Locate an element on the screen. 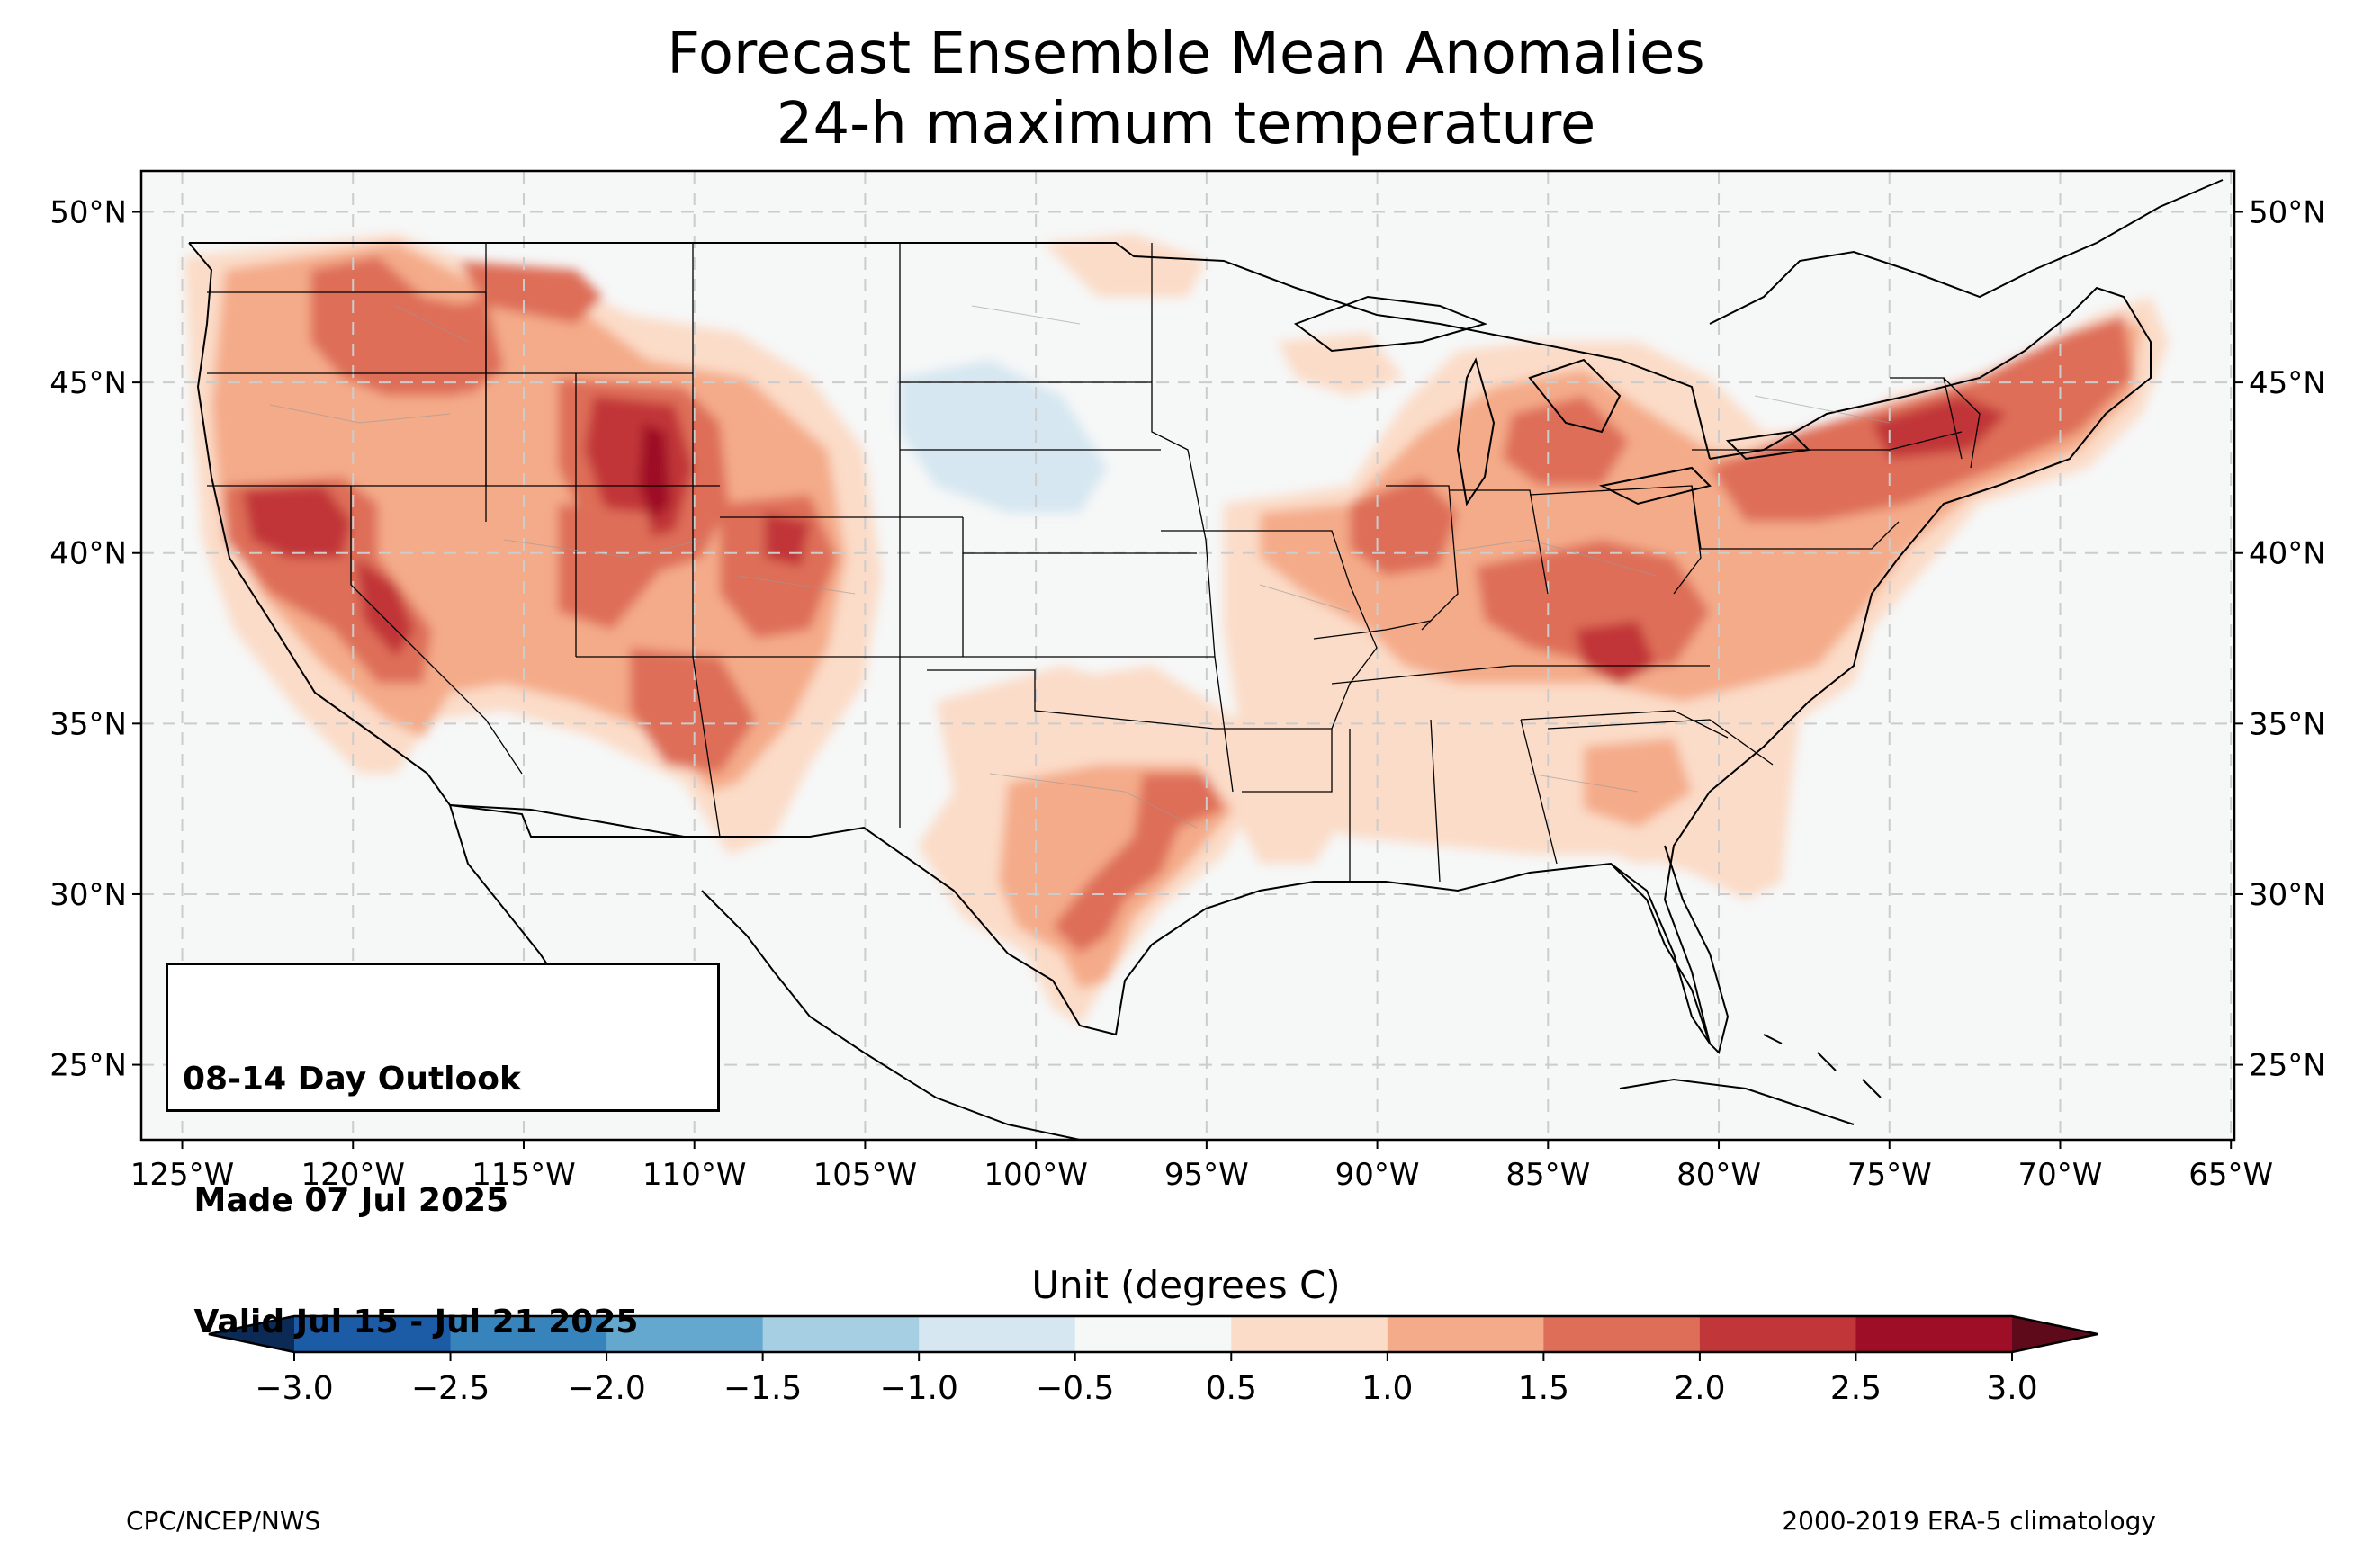 Image resolution: width=2372 pixels, height=1568 pixels. lon-tick-label: 105°W is located at coordinates (865, 1175).